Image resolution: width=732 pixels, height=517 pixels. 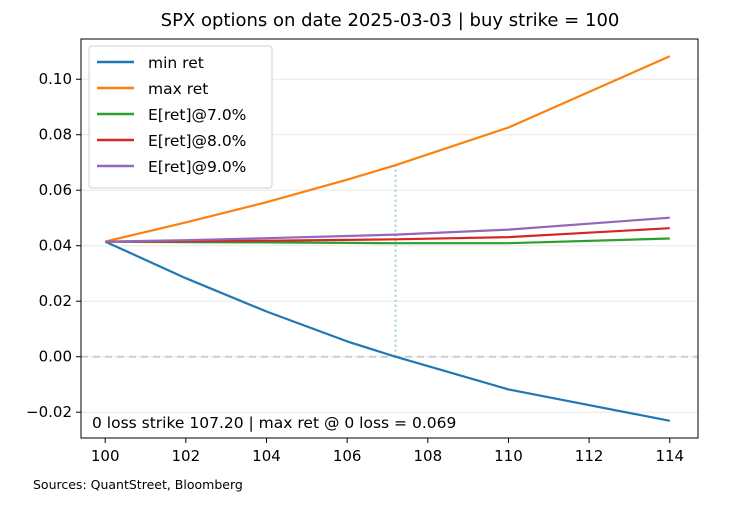 I want to click on legend-label: max ret, so click(x=178, y=89).